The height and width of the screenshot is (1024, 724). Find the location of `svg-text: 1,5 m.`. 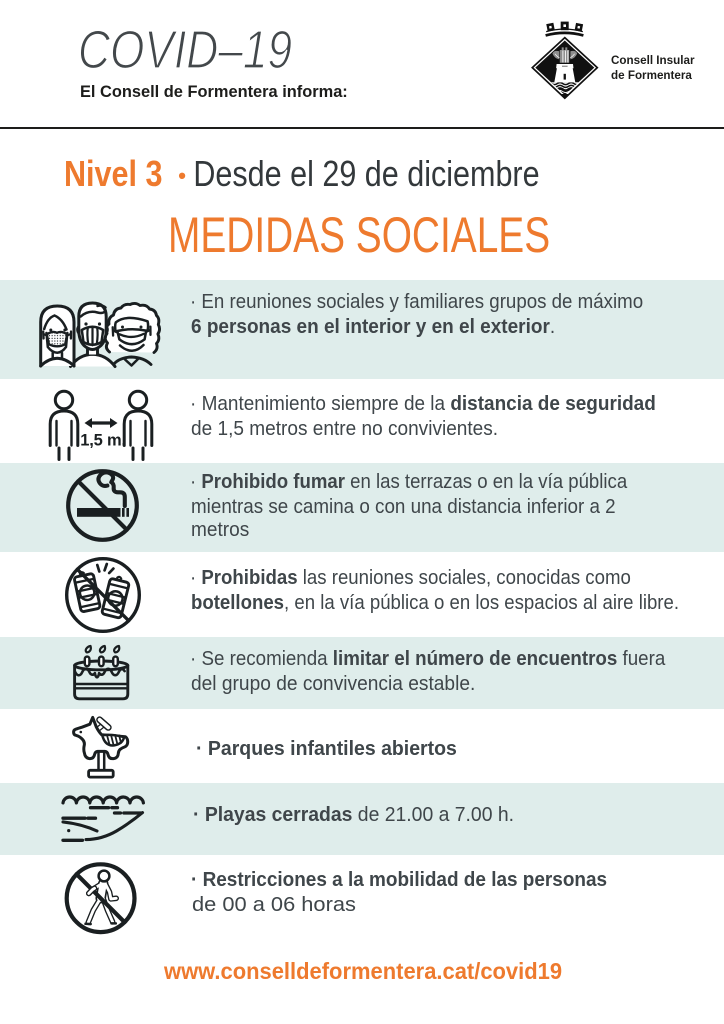

svg-text: 1,5 m. is located at coordinates (103, 440).